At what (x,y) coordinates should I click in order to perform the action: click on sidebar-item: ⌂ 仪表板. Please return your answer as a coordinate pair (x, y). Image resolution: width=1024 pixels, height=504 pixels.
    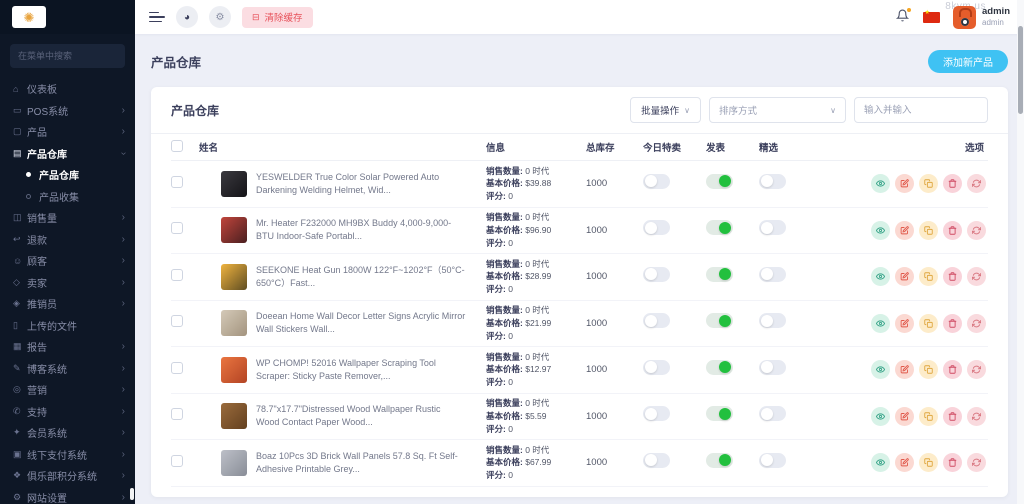
    Looking at the image, I should click on (67, 89).